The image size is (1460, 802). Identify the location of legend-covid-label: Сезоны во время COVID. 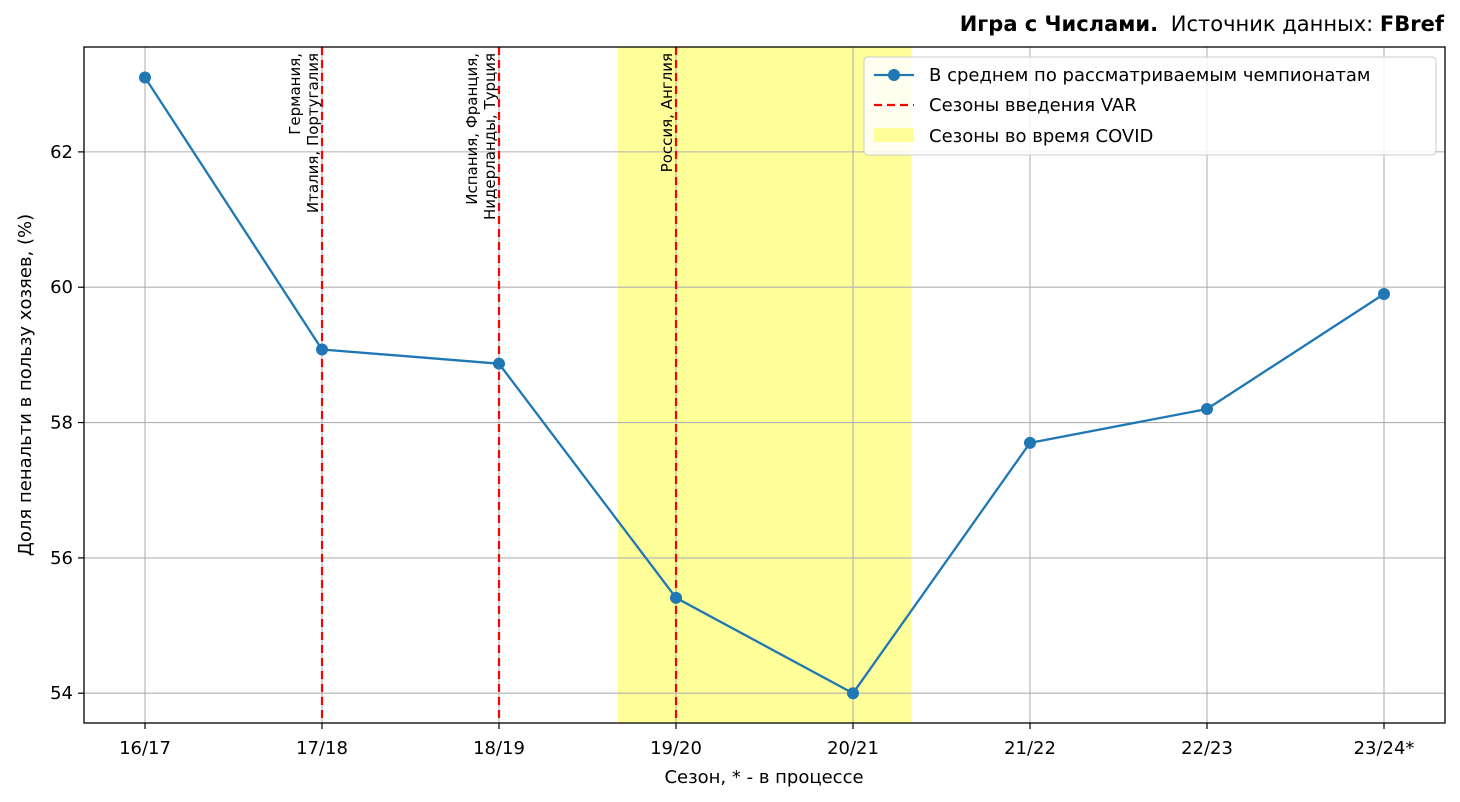
(1041, 136).